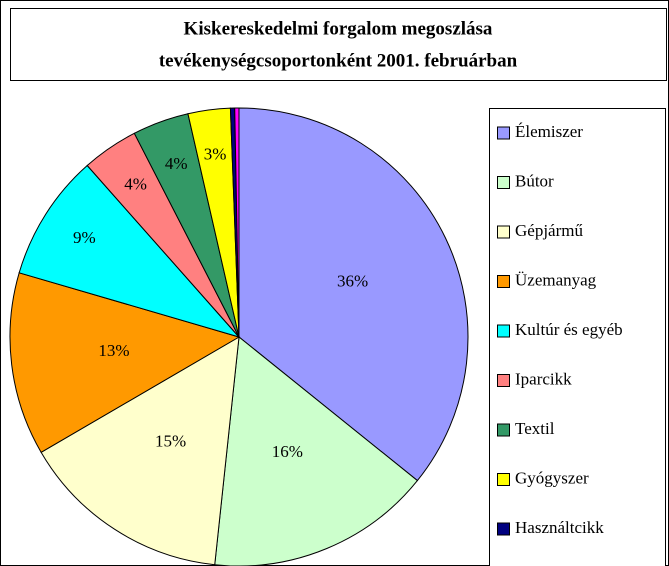 This screenshot has height=566, width=669. What do you see at coordinates (215, 153) in the screenshot?
I see `data-label: 3%` at bounding box center [215, 153].